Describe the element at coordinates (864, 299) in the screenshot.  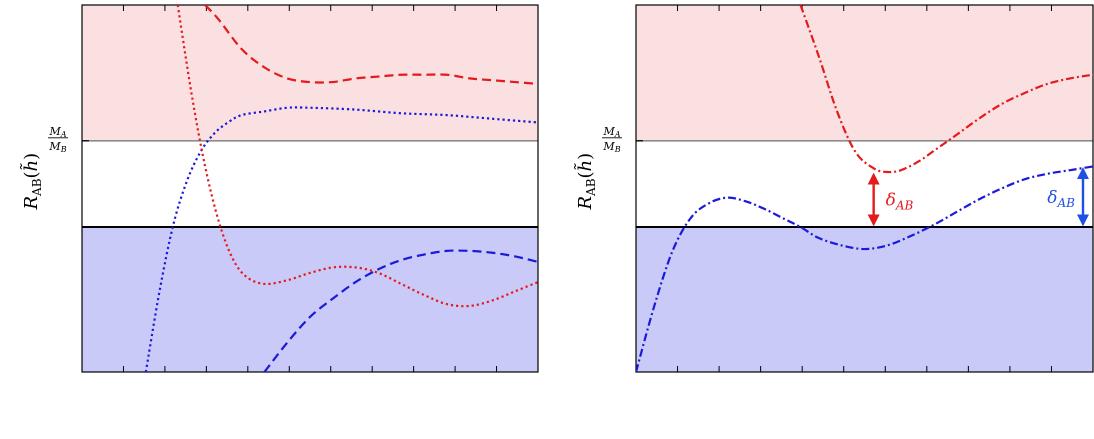
I see `region-band-a` at that location.